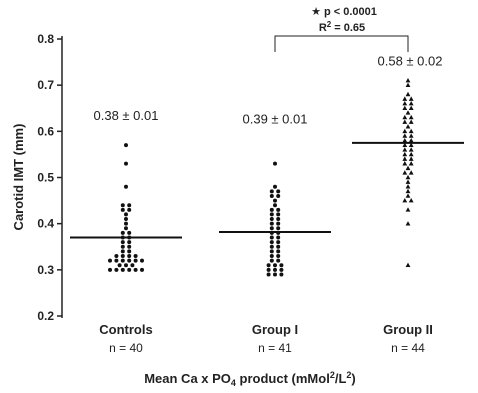 This screenshot has width=478, height=393. Describe the element at coordinates (125, 329) in the screenshot. I see `category-label-controls: Controls` at that location.